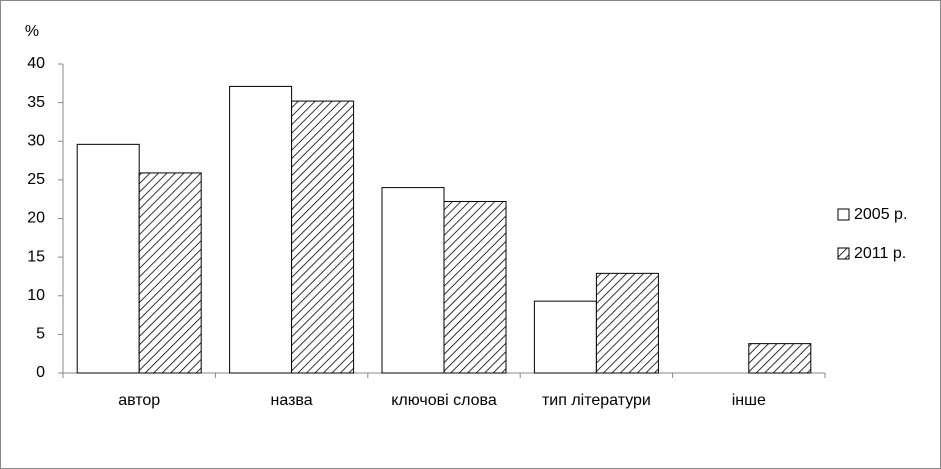  I want to click on y-tick-label: 10, so click(36, 295).